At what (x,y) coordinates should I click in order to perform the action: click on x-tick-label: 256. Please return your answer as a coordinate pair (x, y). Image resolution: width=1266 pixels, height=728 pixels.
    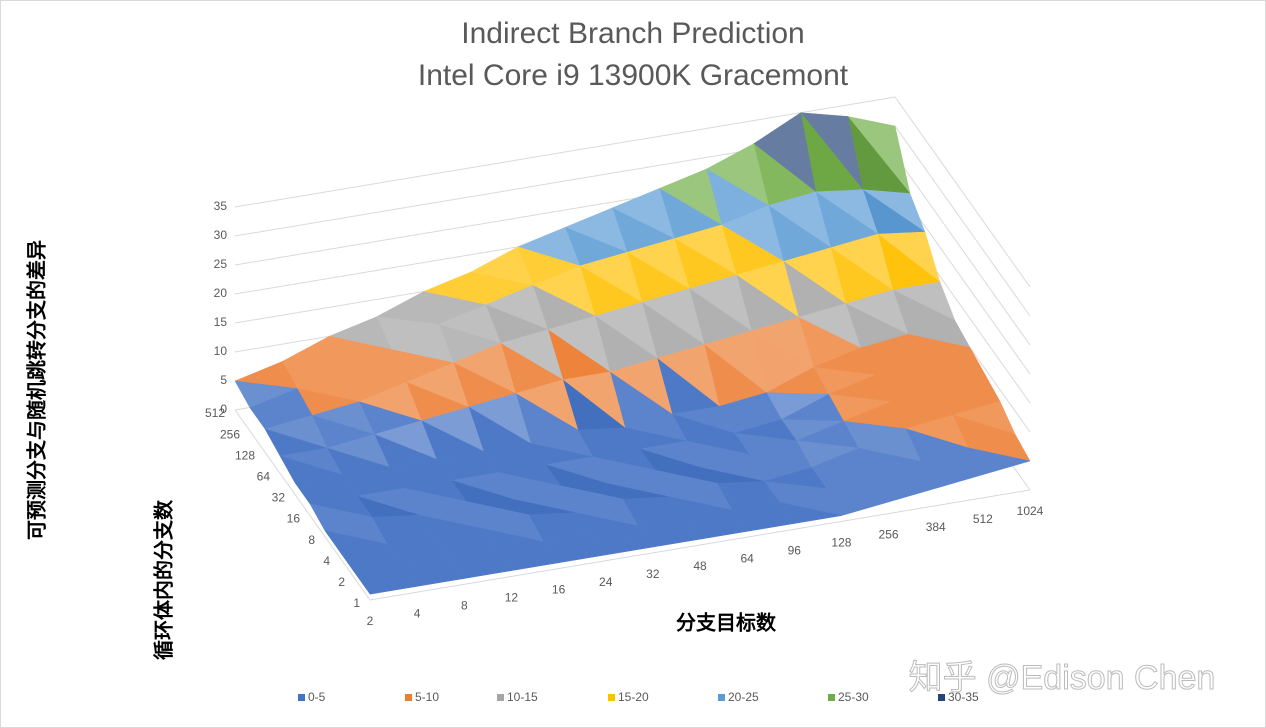
    Looking at the image, I should click on (889, 535).